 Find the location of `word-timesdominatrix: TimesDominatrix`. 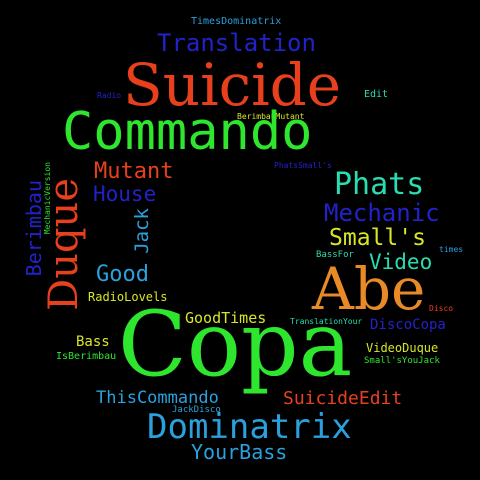

word-timesdominatrix: TimesDominatrix is located at coordinates (236, 21).